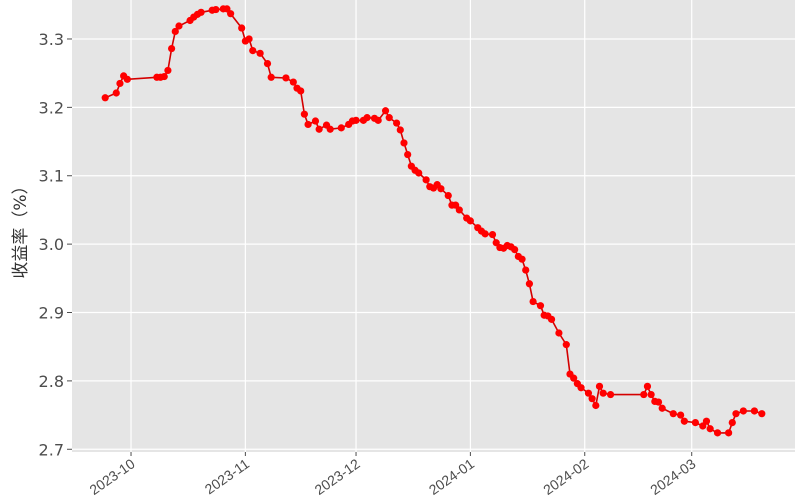 Image resolution: width=800 pixels, height=500 pixels. I want to click on x-tick-label: 2023-12, so click(336, 476).